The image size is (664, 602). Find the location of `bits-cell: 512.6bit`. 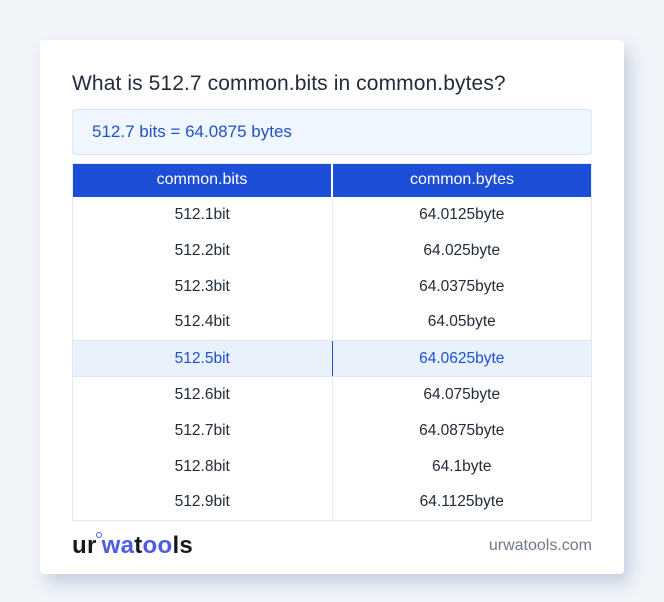

bits-cell: 512.6bit is located at coordinates (202, 394).